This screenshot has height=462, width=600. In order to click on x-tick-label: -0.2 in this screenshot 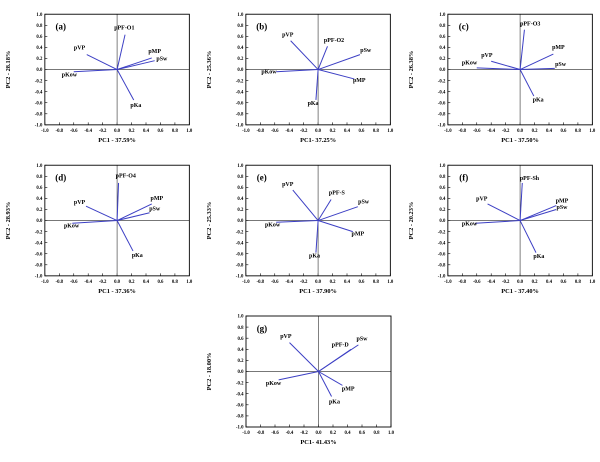, I will do `click(304, 433)`.